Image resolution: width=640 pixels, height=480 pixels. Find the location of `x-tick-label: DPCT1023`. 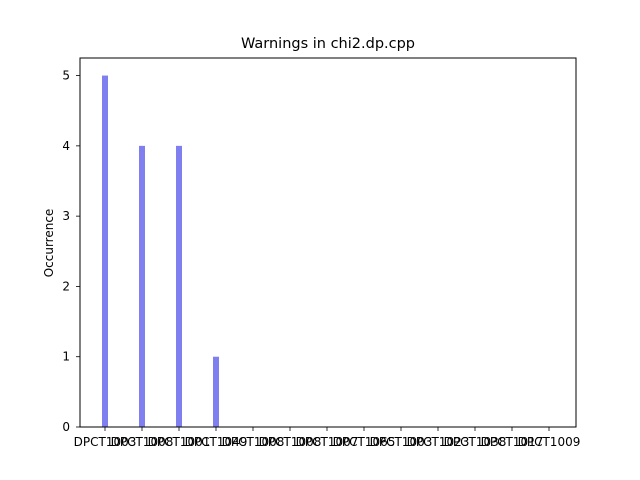

x-tick-label: DPCT1023 is located at coordinates (438, 442).